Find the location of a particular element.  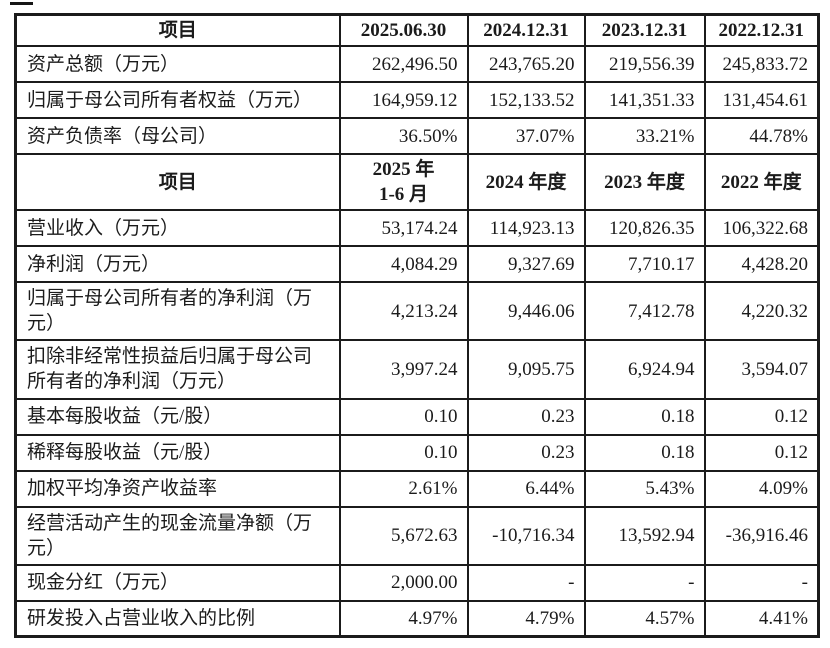

table-row: 项目 2025 年 1-6 月 2024 年度 2023 年度 2022 年度 is located at coordinates (417, 182).